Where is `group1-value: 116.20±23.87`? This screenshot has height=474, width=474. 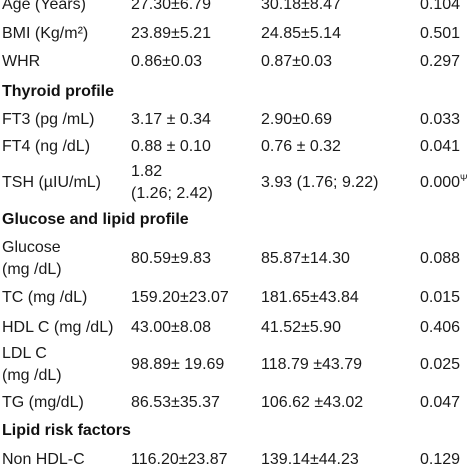
group1-value: 116.20±23.87 is located at coordinates (179, 459).